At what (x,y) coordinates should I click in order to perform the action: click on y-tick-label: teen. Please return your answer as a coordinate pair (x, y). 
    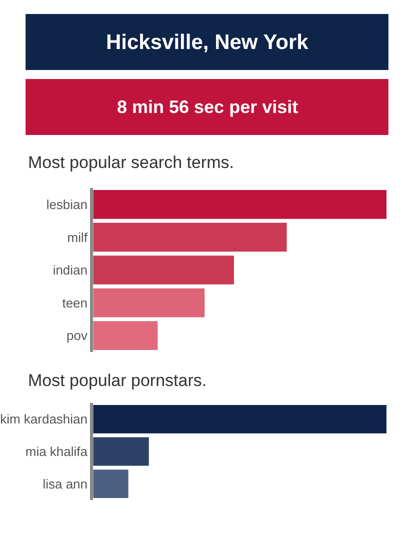
    Looking at the image, I should click on (75, 302).